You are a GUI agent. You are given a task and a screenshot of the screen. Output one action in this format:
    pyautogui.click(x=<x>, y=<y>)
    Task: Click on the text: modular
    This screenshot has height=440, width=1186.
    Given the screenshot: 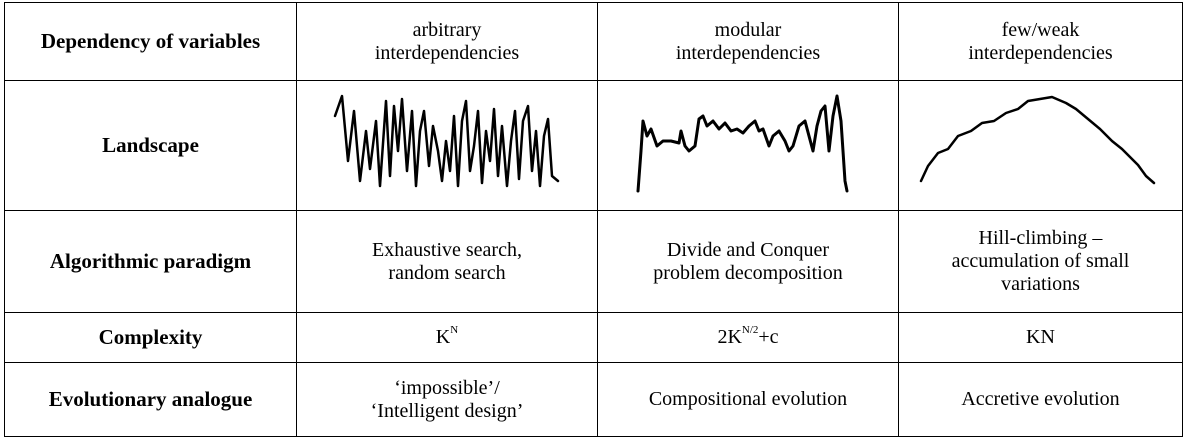 What is the action you would take?
    pyautogui.click(x=748, y=29)
    